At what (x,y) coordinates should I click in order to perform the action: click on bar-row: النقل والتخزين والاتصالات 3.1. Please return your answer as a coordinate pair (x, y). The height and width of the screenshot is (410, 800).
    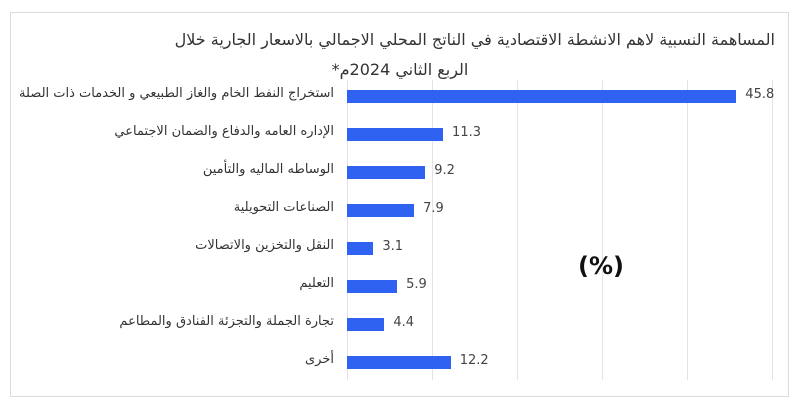
    Looking at the image, I should click on (400, 246).